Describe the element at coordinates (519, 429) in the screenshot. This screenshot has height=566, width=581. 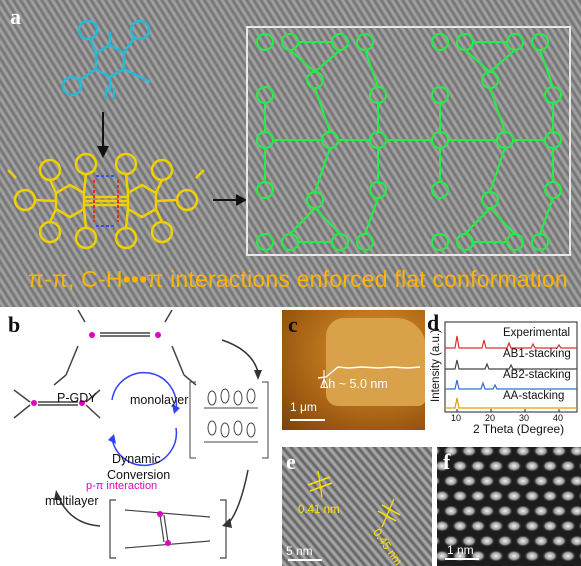
I see `xrd-x-axis-label: 2 Theta (Degree)` at that location.